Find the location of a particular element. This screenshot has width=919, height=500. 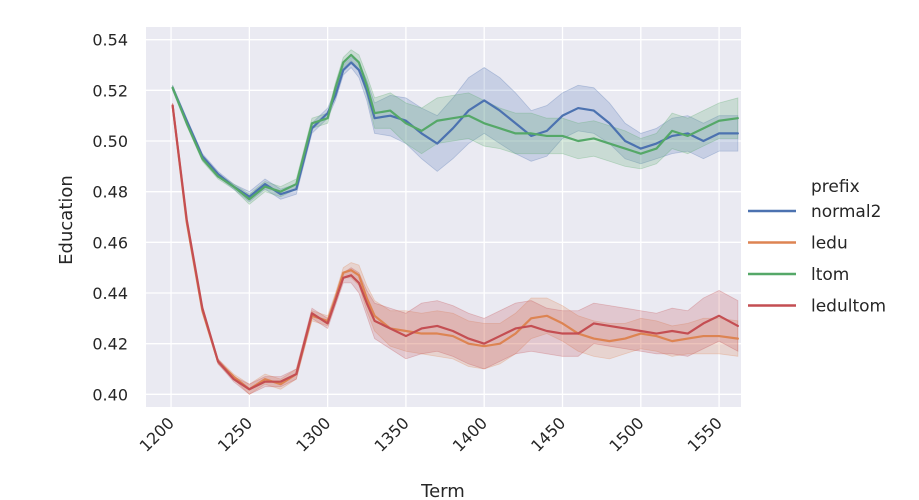

x-axis-label: Term is located at coordinates (442, 490).